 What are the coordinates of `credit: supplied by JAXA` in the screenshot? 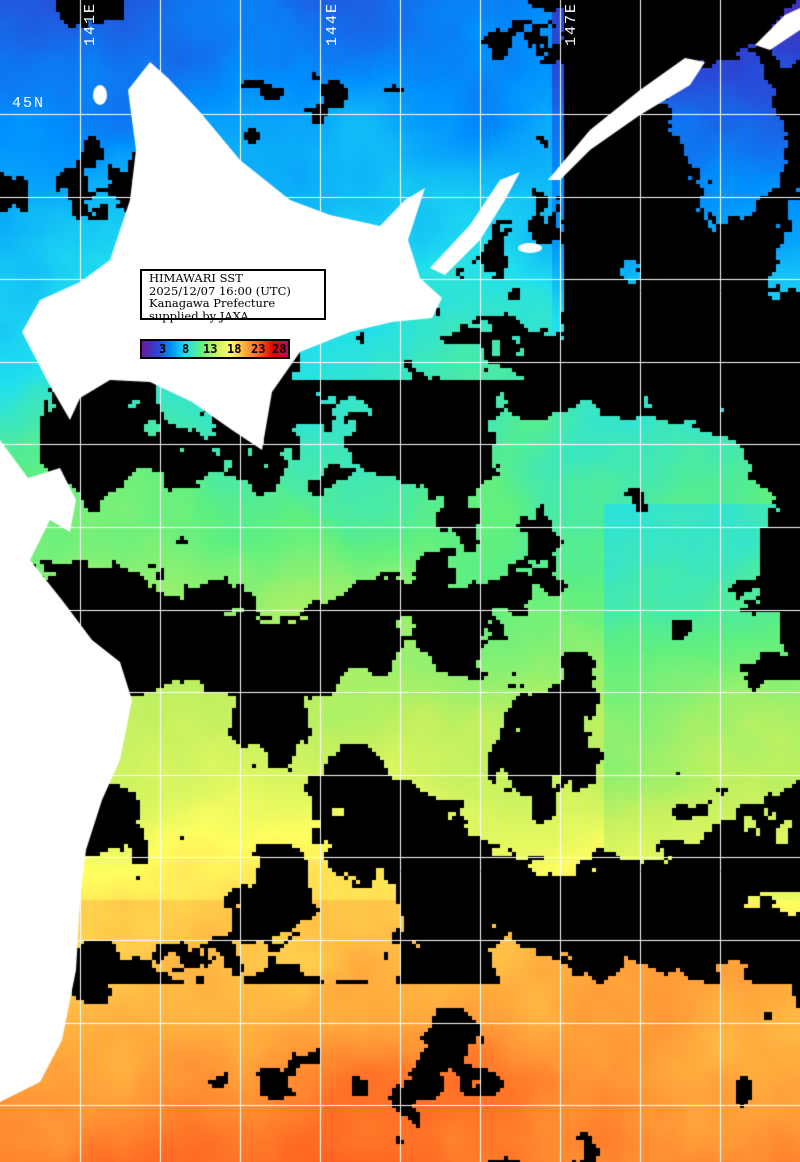 It's located at (199, 315).